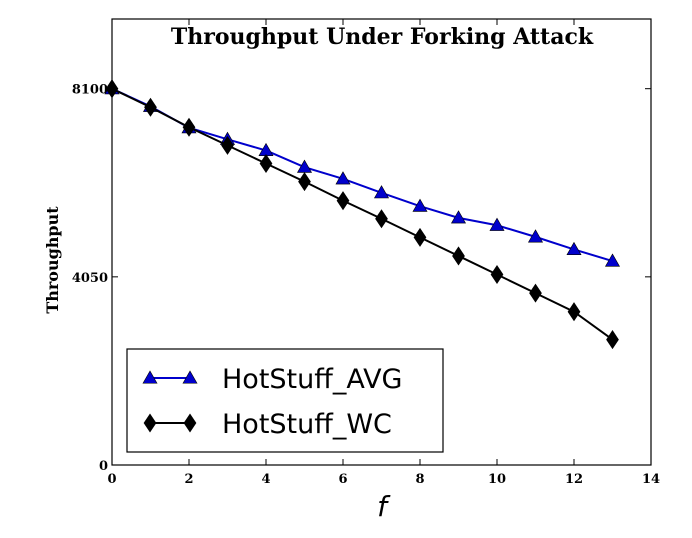 The height and width of the screenshot is (538, 692). Describe the element at coordinates (651, 479) in the screenshot. I see `x-tick-label: 14` at that location.